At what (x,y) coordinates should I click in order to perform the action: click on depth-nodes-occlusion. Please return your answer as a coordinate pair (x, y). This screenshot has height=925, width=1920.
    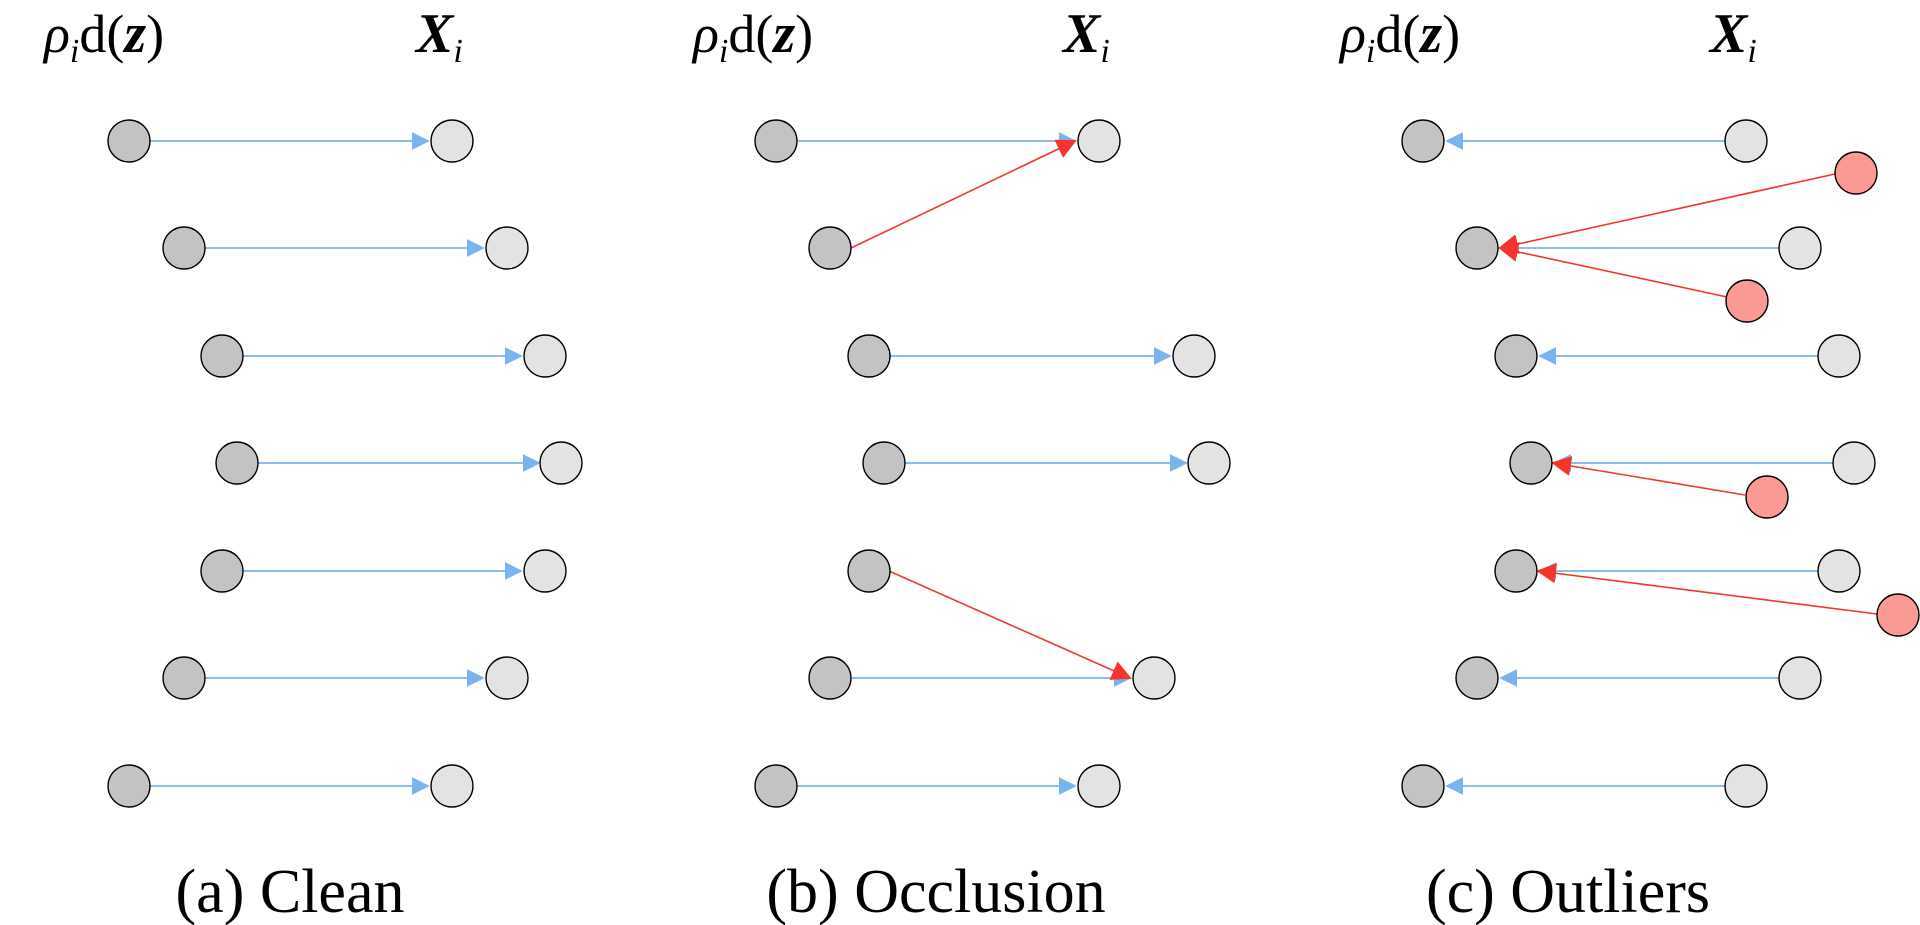
    Looking at the image, I should click on (830, 463).